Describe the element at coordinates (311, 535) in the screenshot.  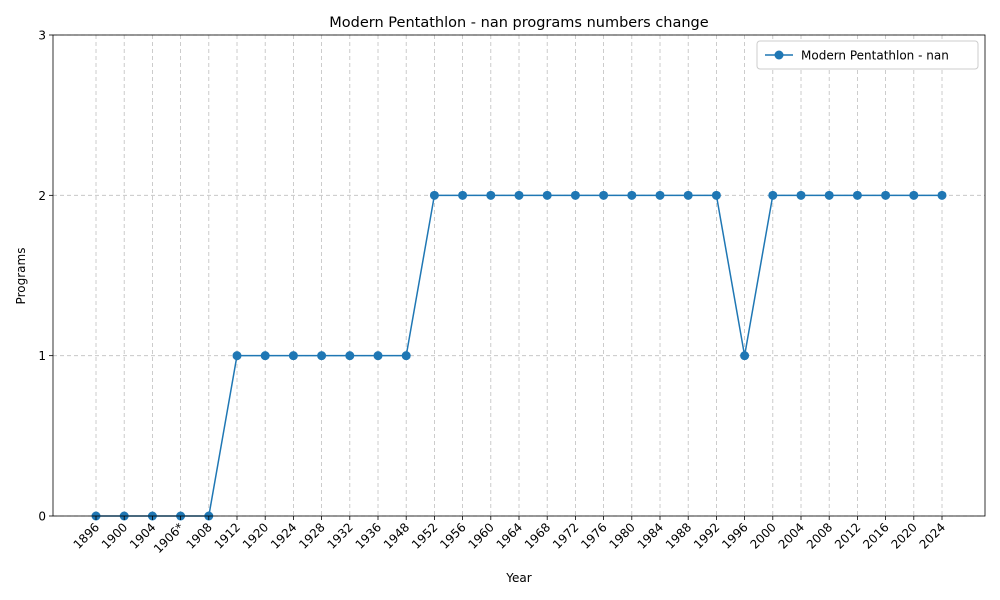
I see `x-tick-label: 1928` at that location.